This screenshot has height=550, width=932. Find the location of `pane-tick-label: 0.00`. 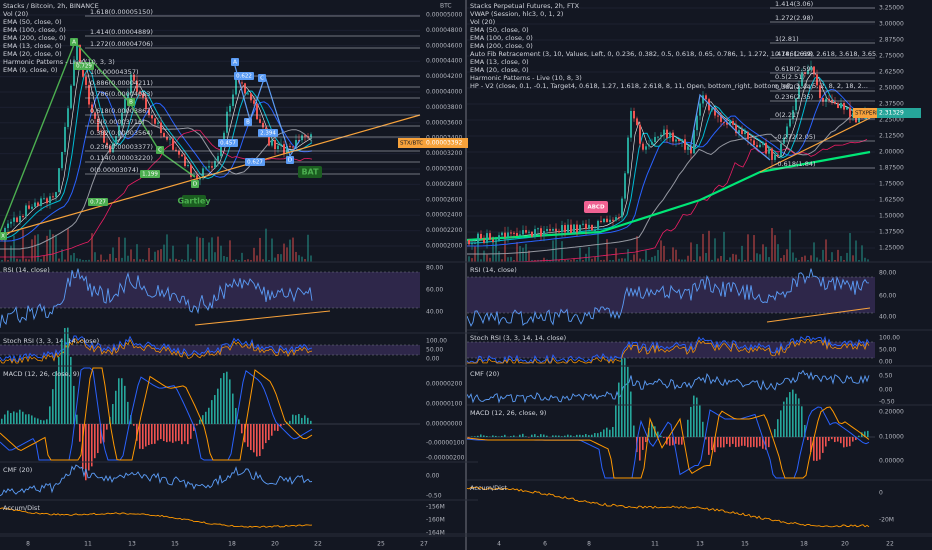

pane-tick-label: 0.00 is located at coordinates (433, 476).